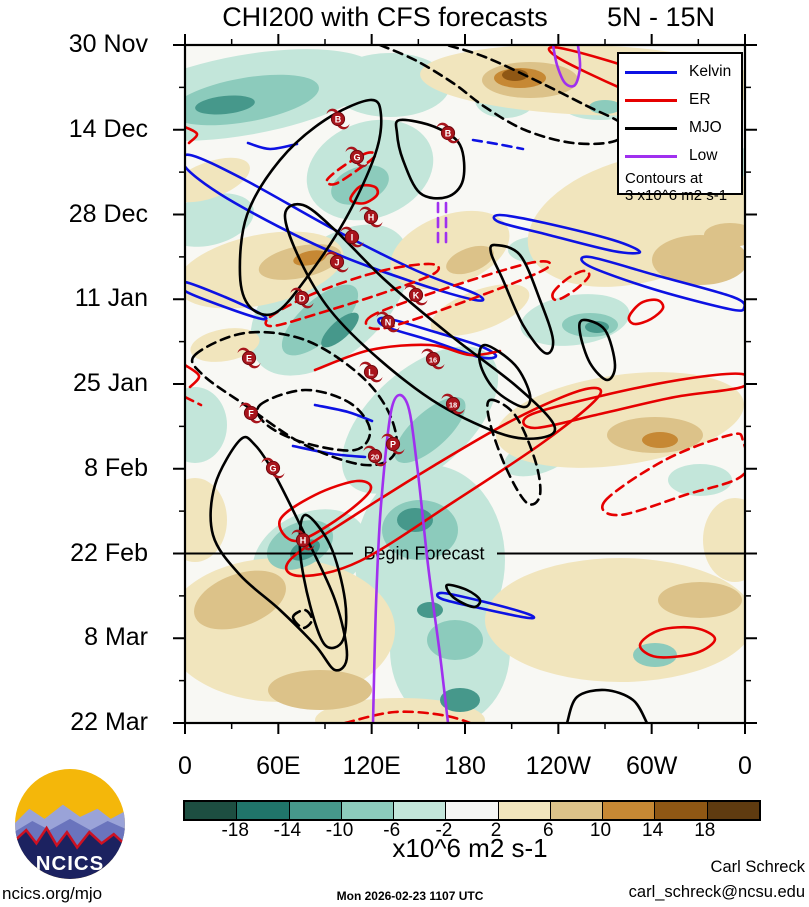  Describe the element at coordinates (705, 830) in the screenshot. I see `colorbar-tick-label: 18` at that location.